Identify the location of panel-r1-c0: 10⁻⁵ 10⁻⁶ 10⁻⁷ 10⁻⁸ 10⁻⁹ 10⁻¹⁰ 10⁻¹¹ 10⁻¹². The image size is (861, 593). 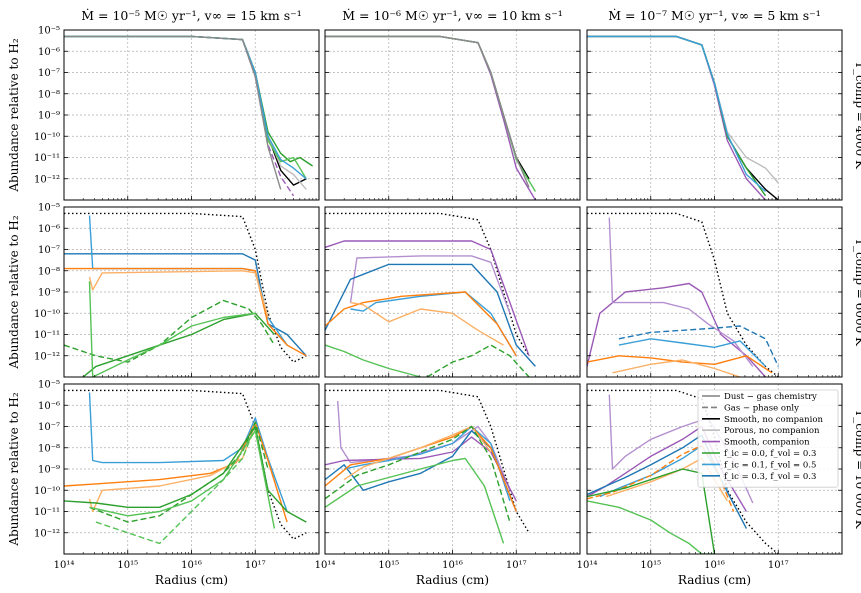
(177, 290).